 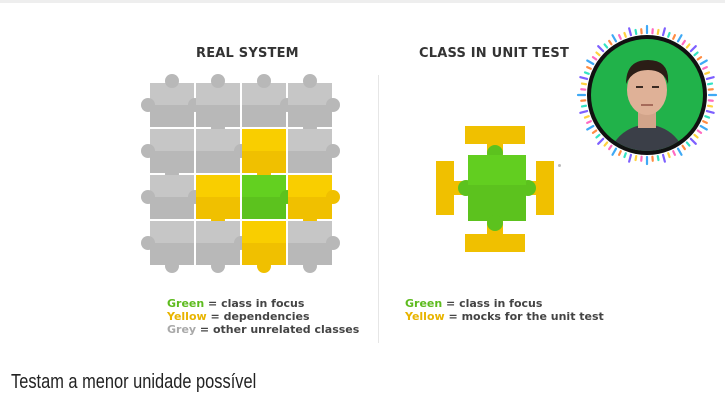 What do you see at coordinates (559, 165) in the screenshot?
I see `stray-dot` at bounding box center [559, 165].